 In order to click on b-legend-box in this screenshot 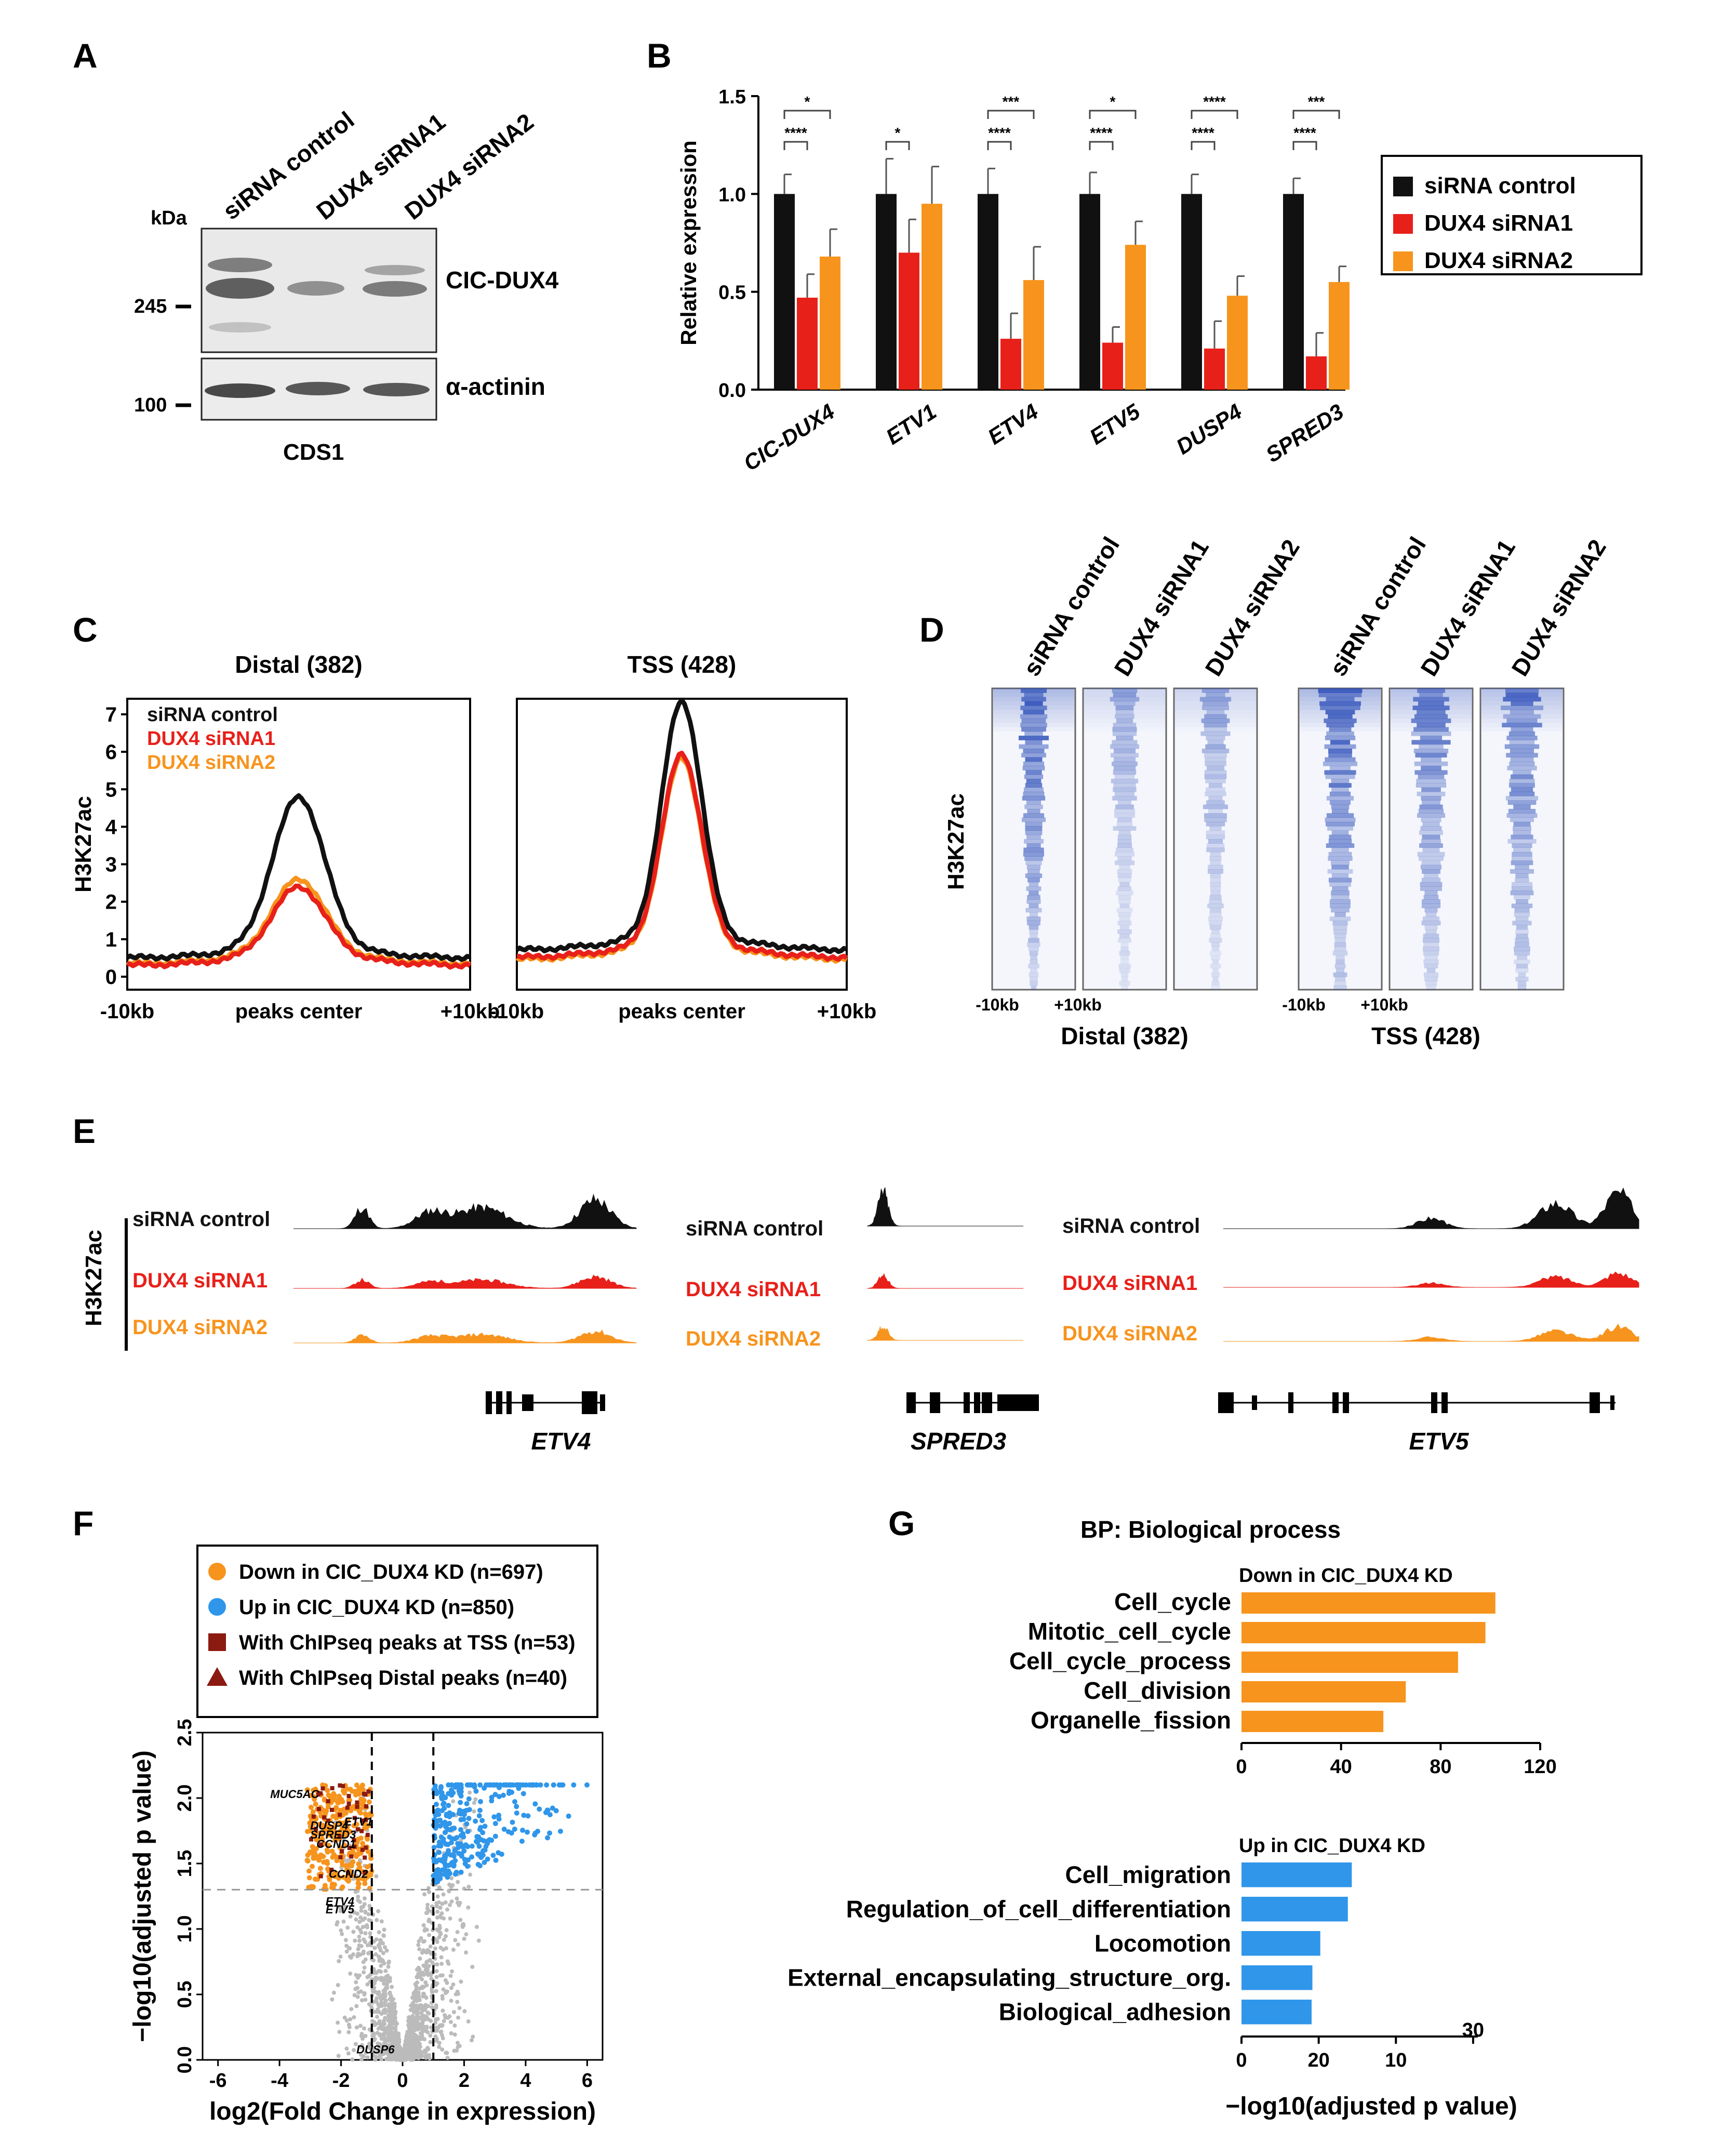, I will do `click(1512, 215)`.